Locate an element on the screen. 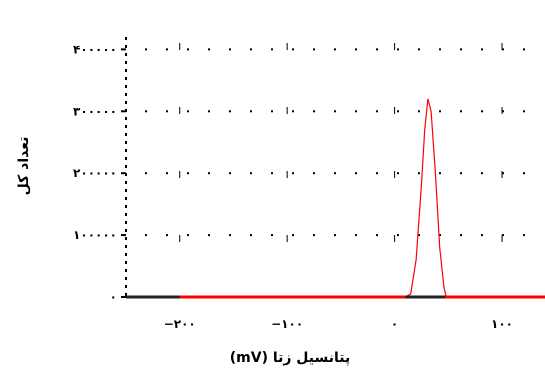  x-axis-title: پتانسیل زتا (mV) is located at coordinates (290, 358).